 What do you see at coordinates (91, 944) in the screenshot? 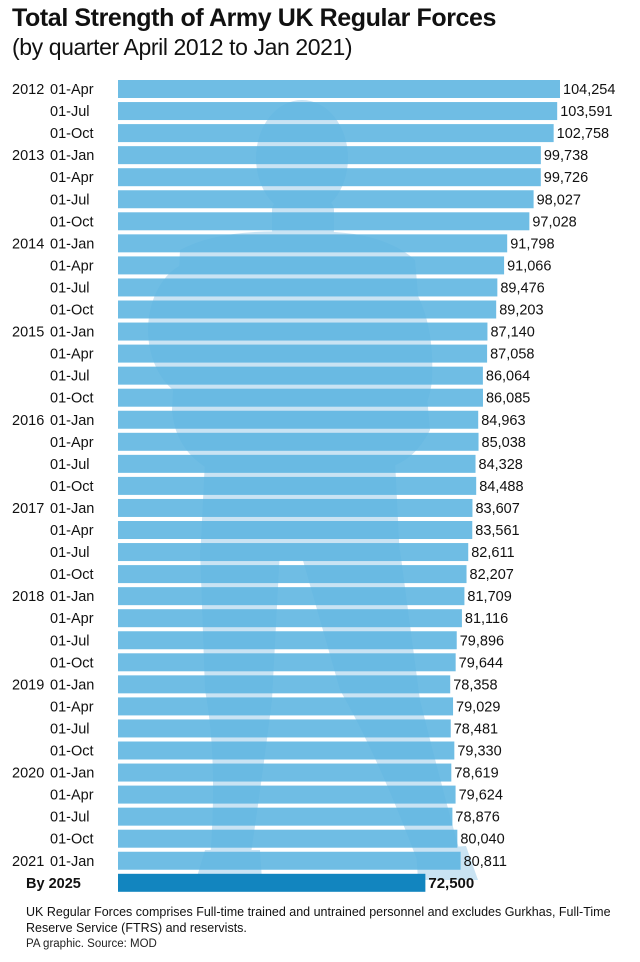
I see `source-credit: PA graphic. Source: MOD` at bounding box center [91, 944].